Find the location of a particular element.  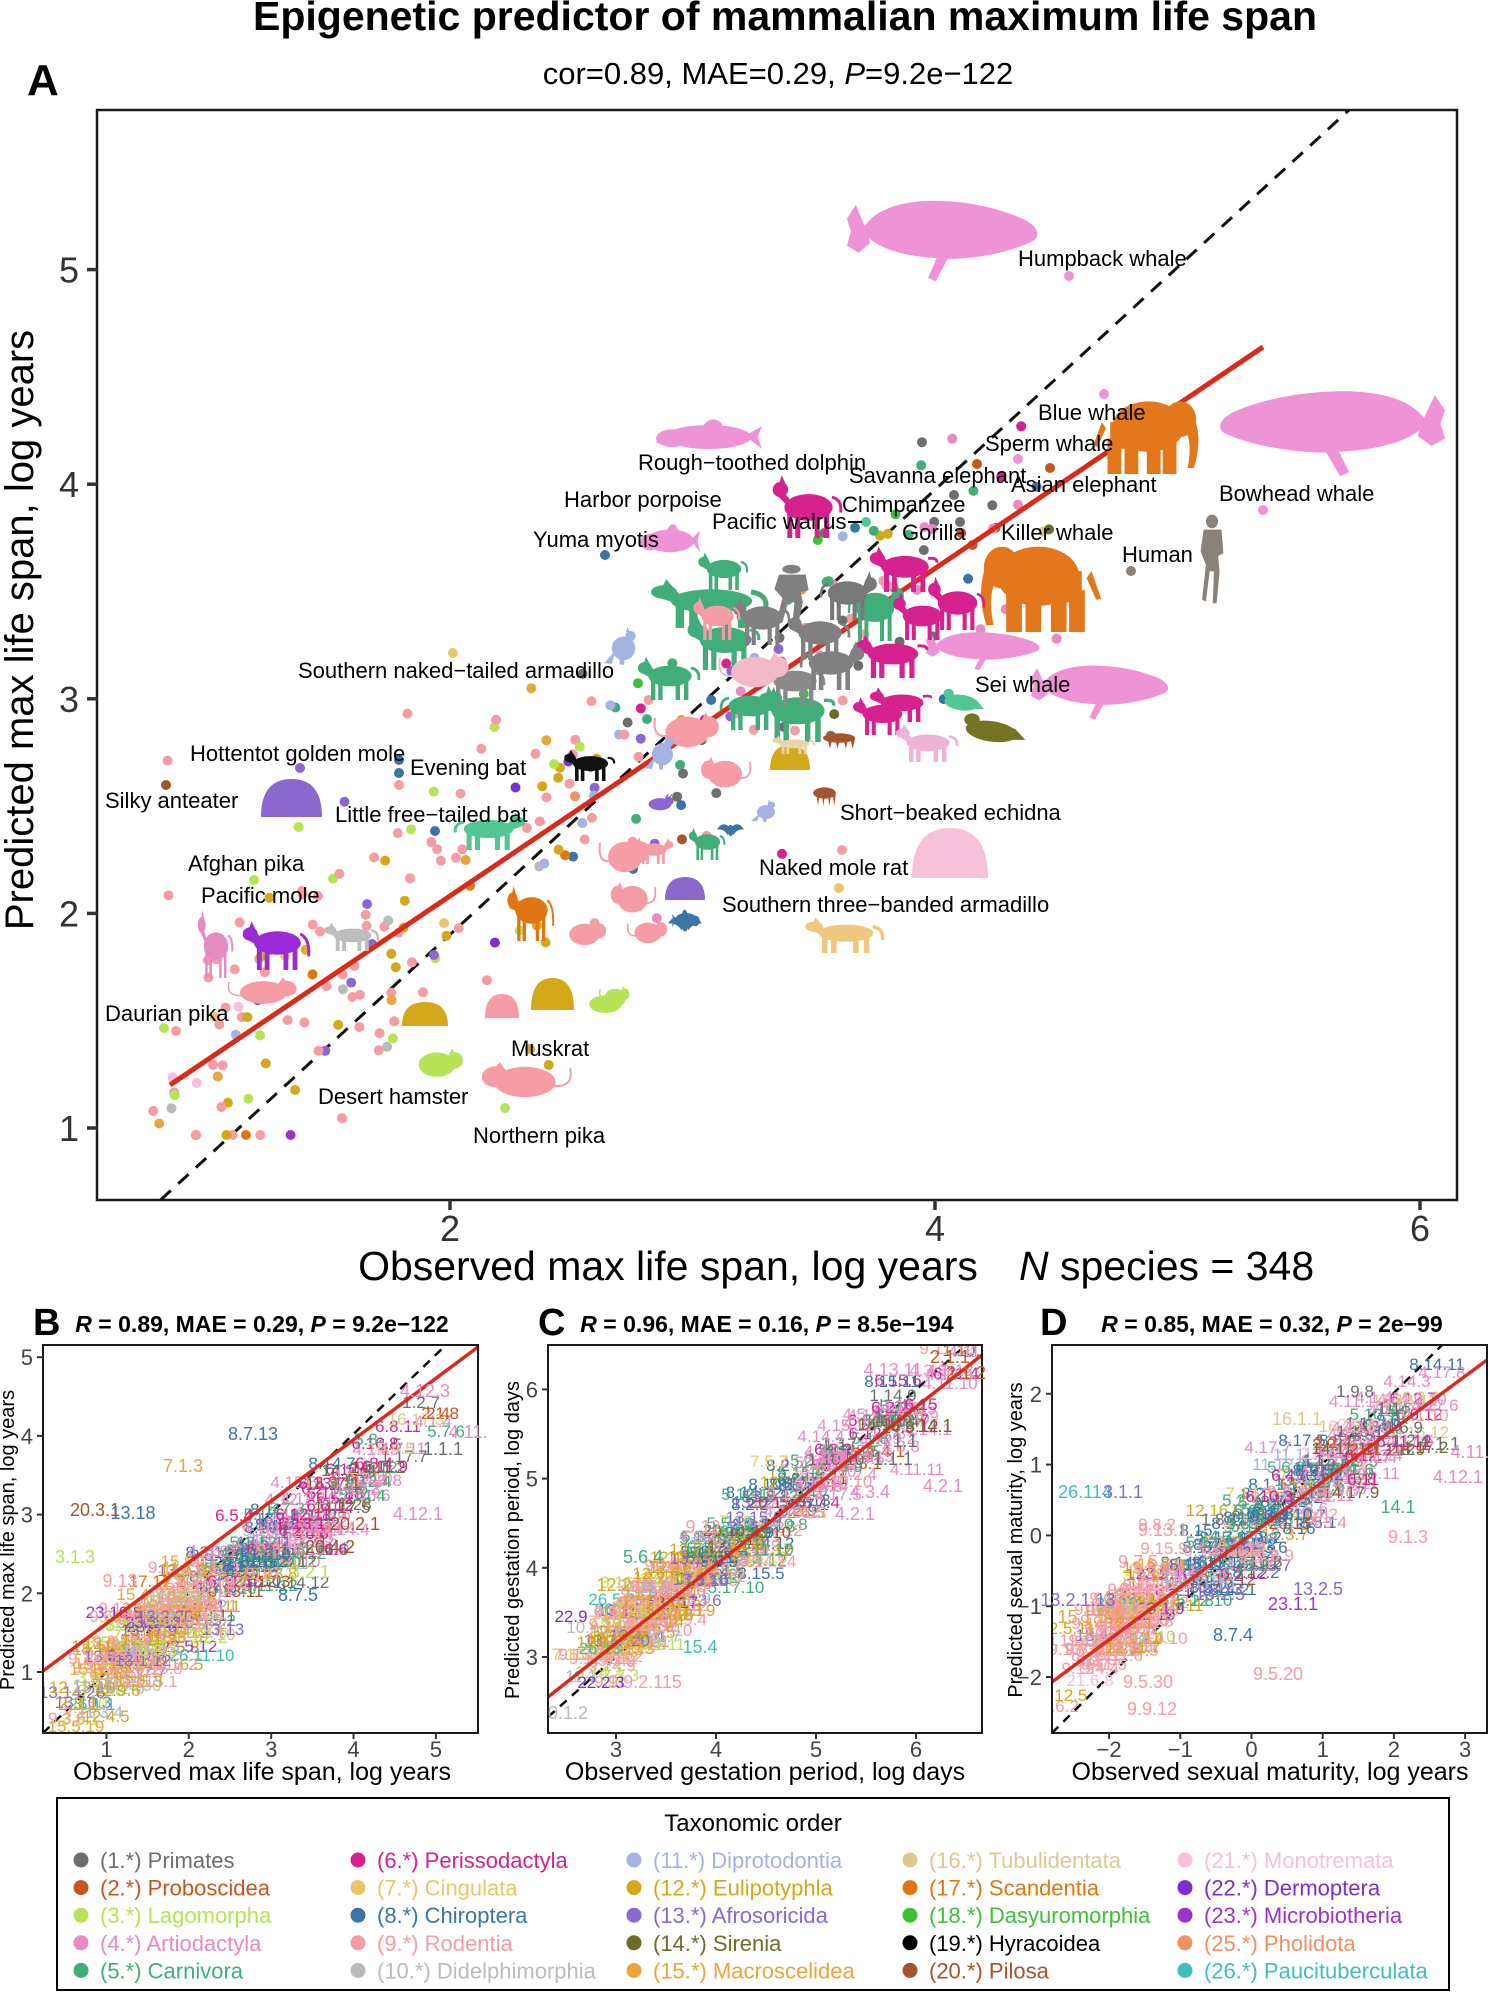

svg-text: 4.14.1 is located at coordinates (927, 1429).